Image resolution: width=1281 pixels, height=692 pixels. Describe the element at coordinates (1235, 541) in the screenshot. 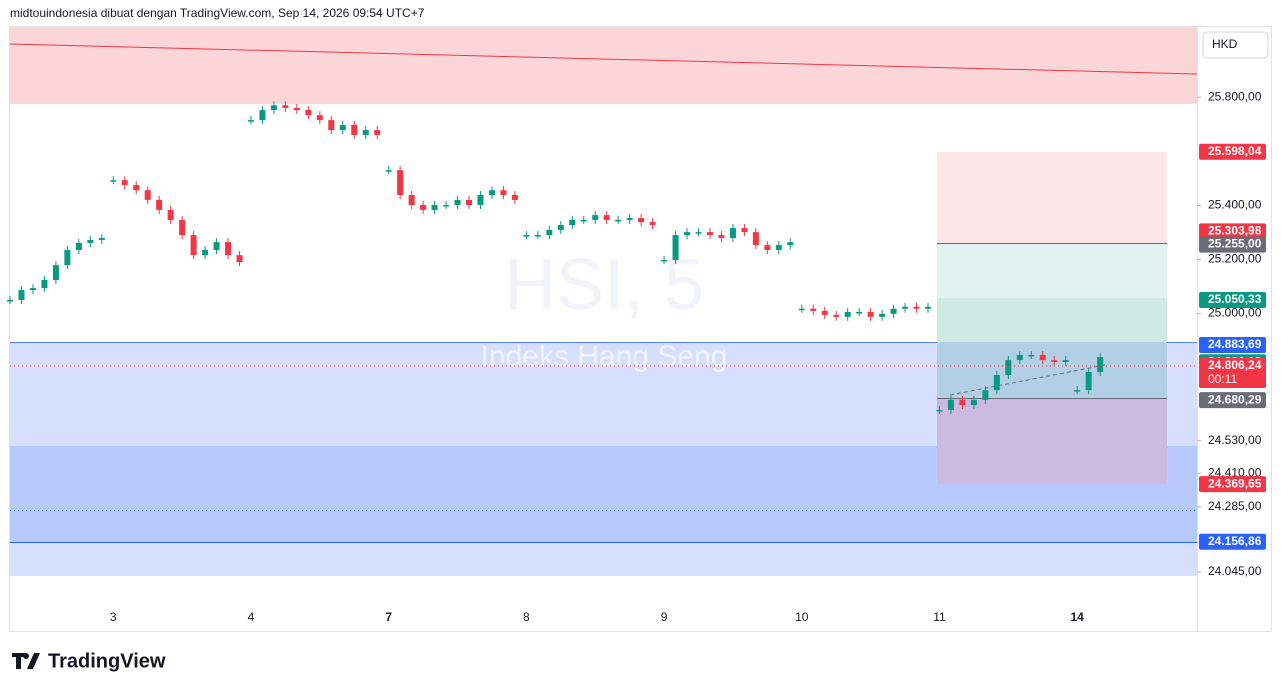

I see `price-label: 24.156,86` at that location.